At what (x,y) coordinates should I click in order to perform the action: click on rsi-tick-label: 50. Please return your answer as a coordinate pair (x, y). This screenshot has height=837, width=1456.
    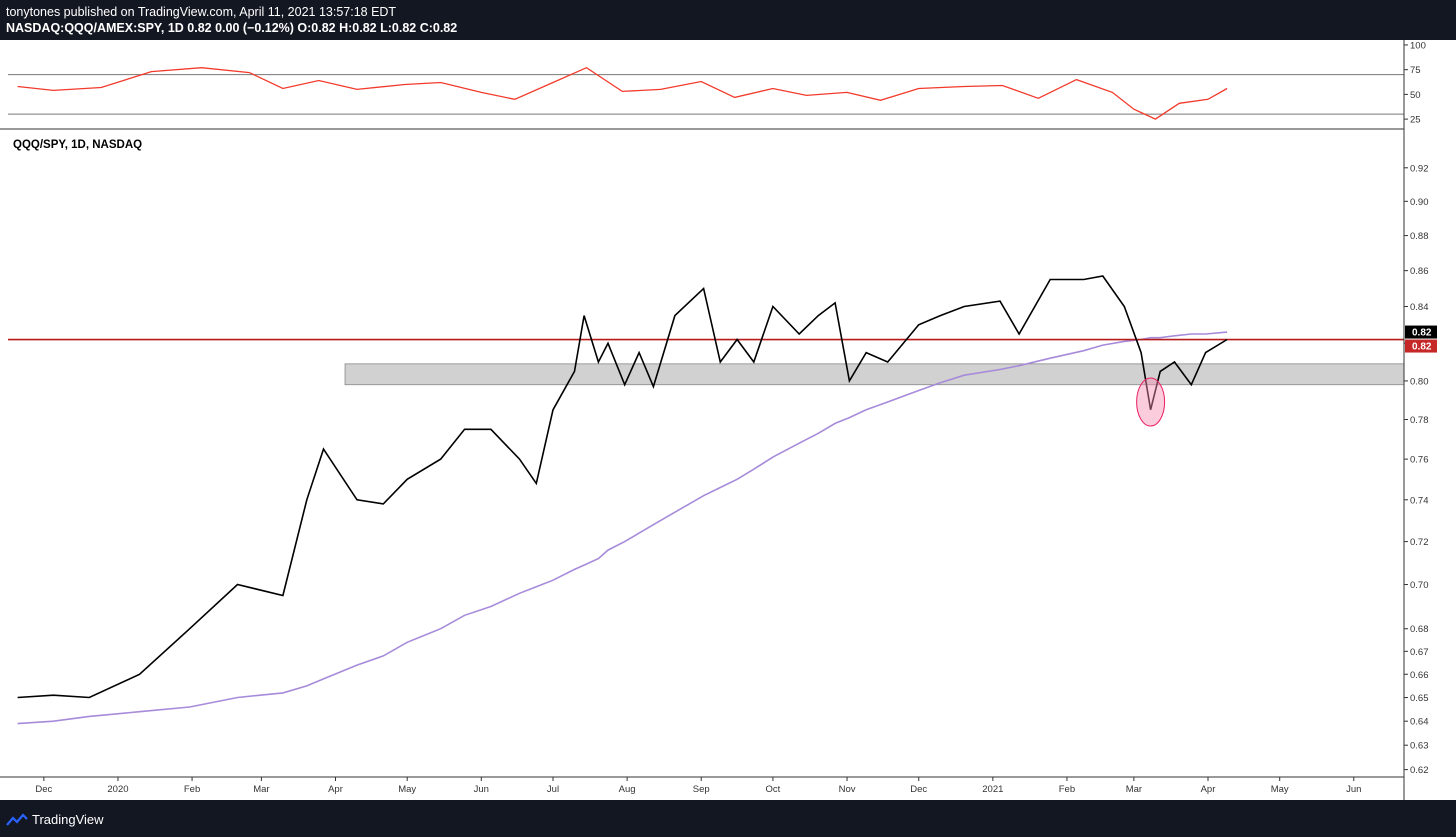
    Looking at the image, I should click on (1415, 95).